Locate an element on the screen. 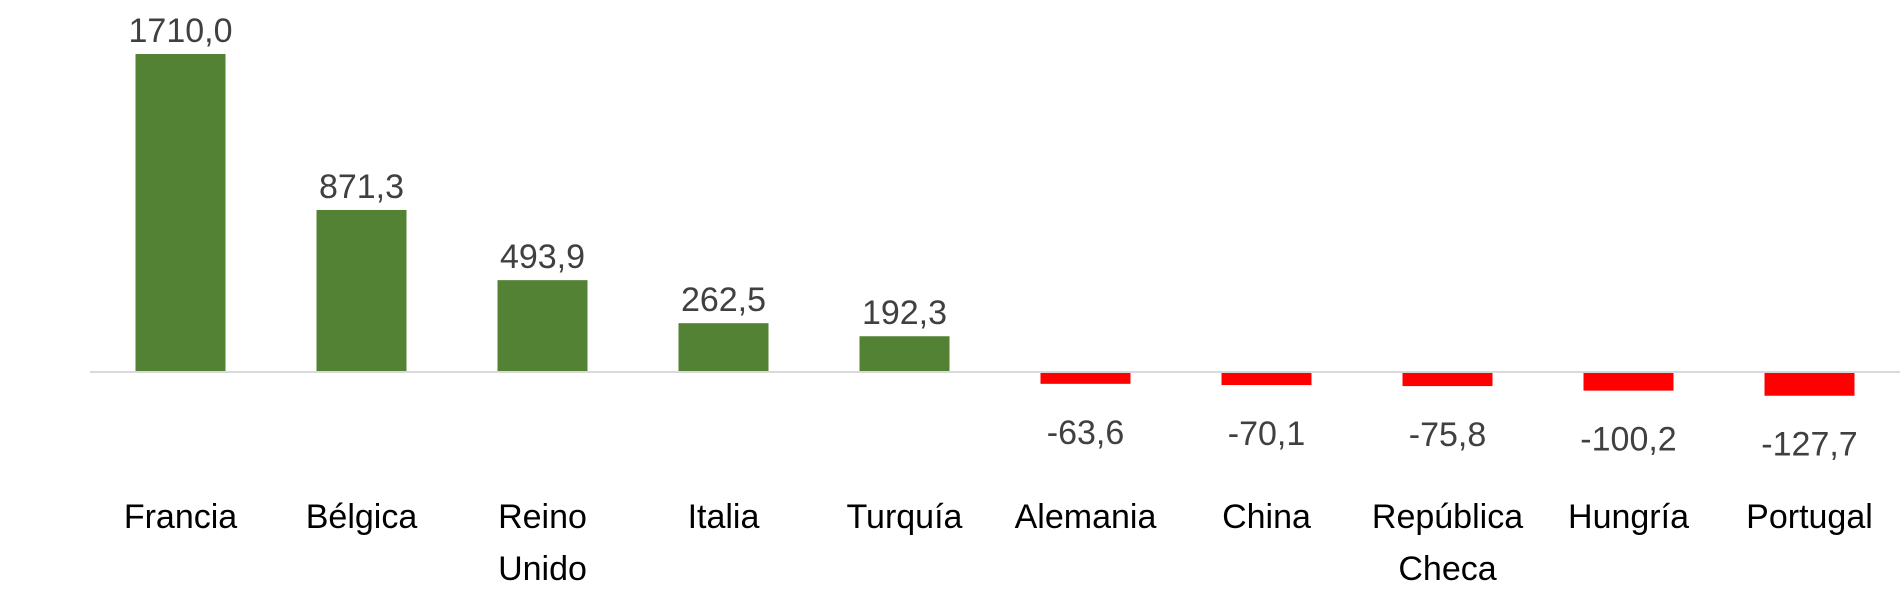 This screenshot has height=594, width=1900. value-label-0: 1710,0 is located at coordinates (181, 31).